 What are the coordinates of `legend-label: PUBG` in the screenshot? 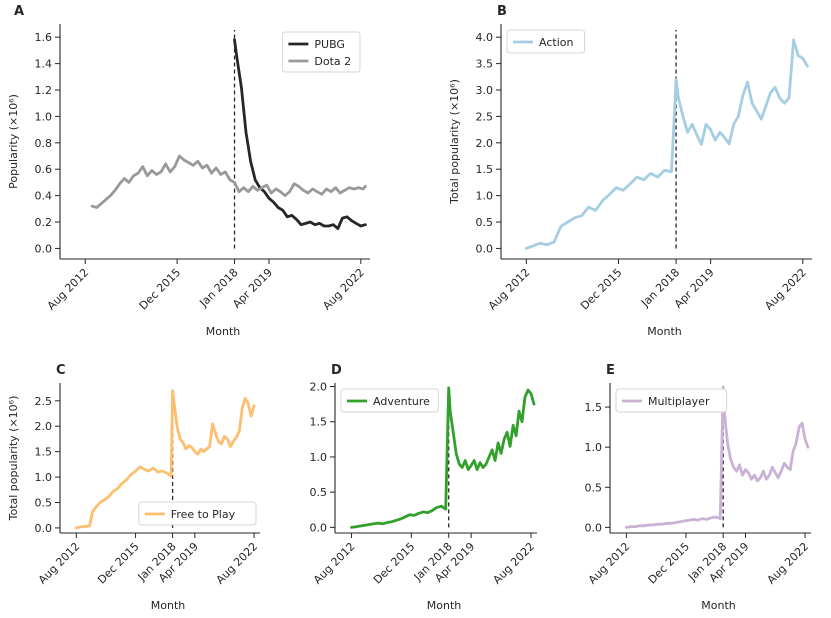 It's located at (329, 44).